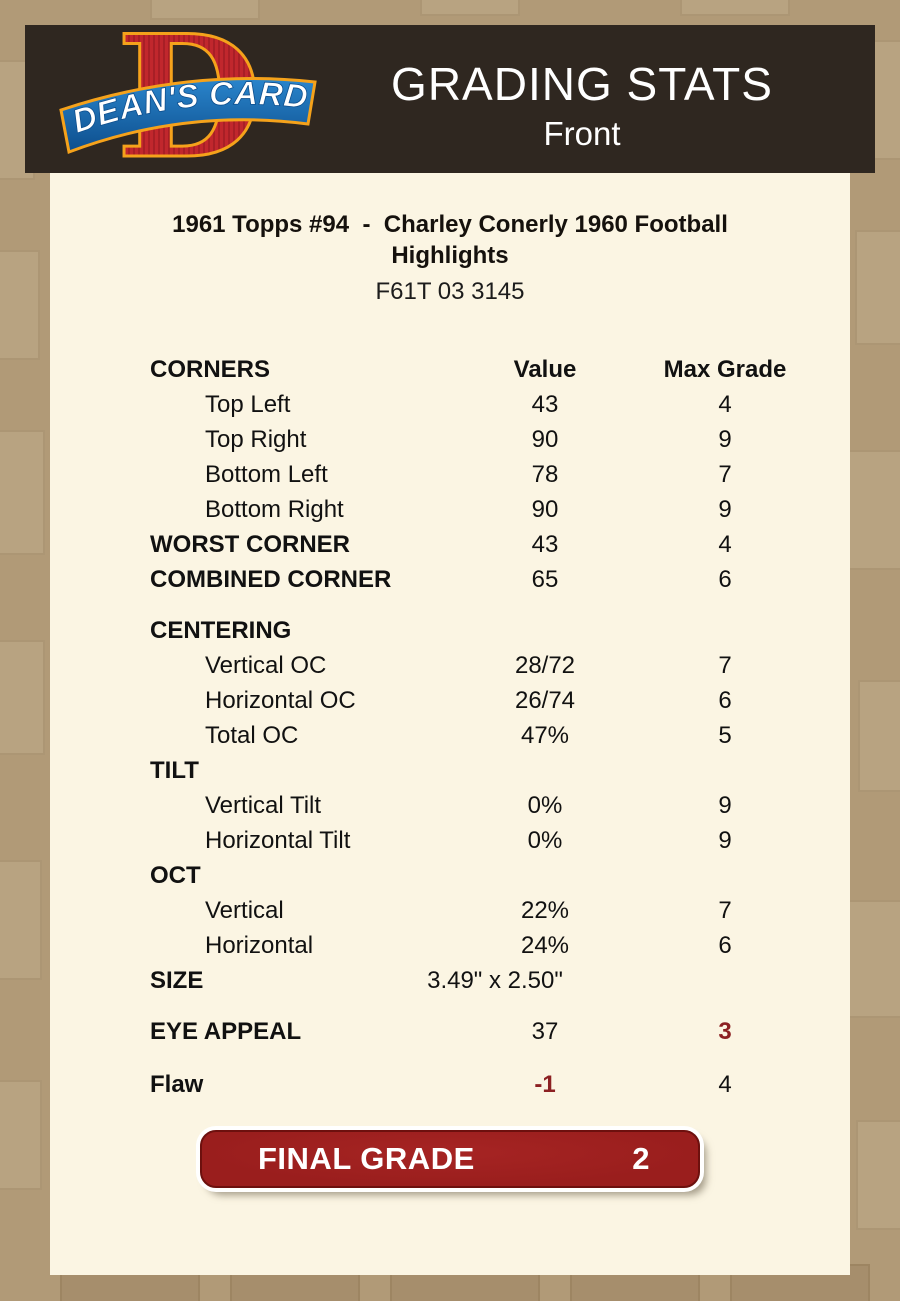  Describe the element at coordinates (450, 665) in the screenshot. I see `table-row: Vertical OC 28/72 7` at that location.